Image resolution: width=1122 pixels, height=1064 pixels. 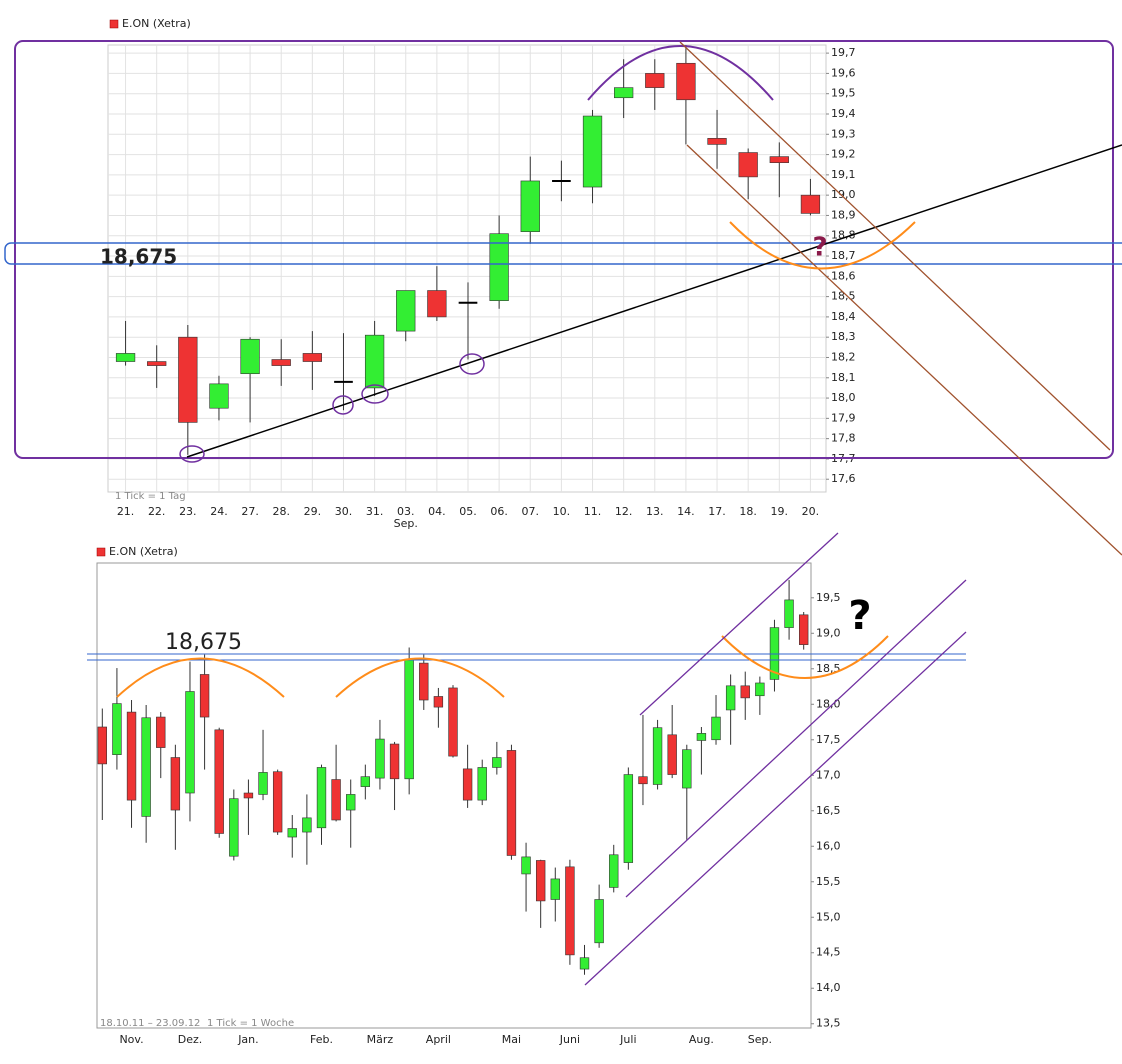 I want to click on x-tick-label: 30., so click(x=344, y=511).